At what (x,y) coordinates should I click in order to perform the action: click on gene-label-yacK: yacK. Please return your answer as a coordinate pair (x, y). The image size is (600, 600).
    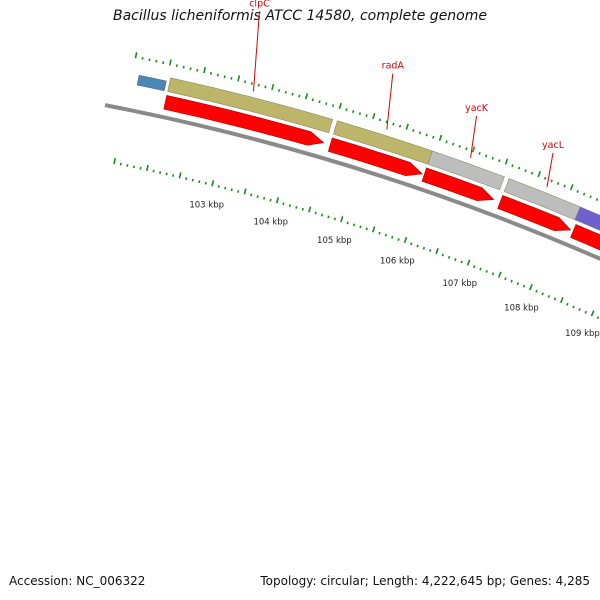
    Looking at the image, I should click on (477, 108).